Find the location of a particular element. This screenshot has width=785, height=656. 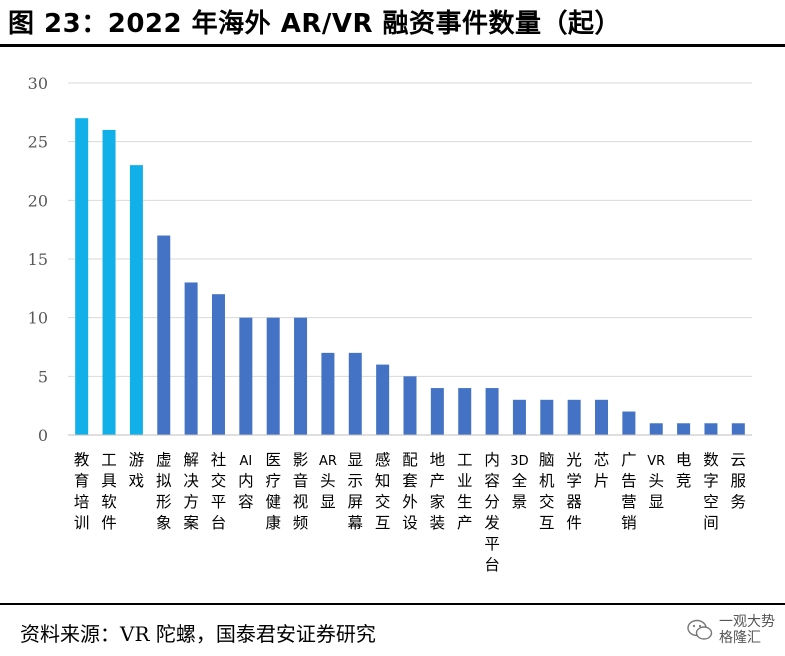

x-tick-label: 光学器件 is located at coordinates (574, 491).